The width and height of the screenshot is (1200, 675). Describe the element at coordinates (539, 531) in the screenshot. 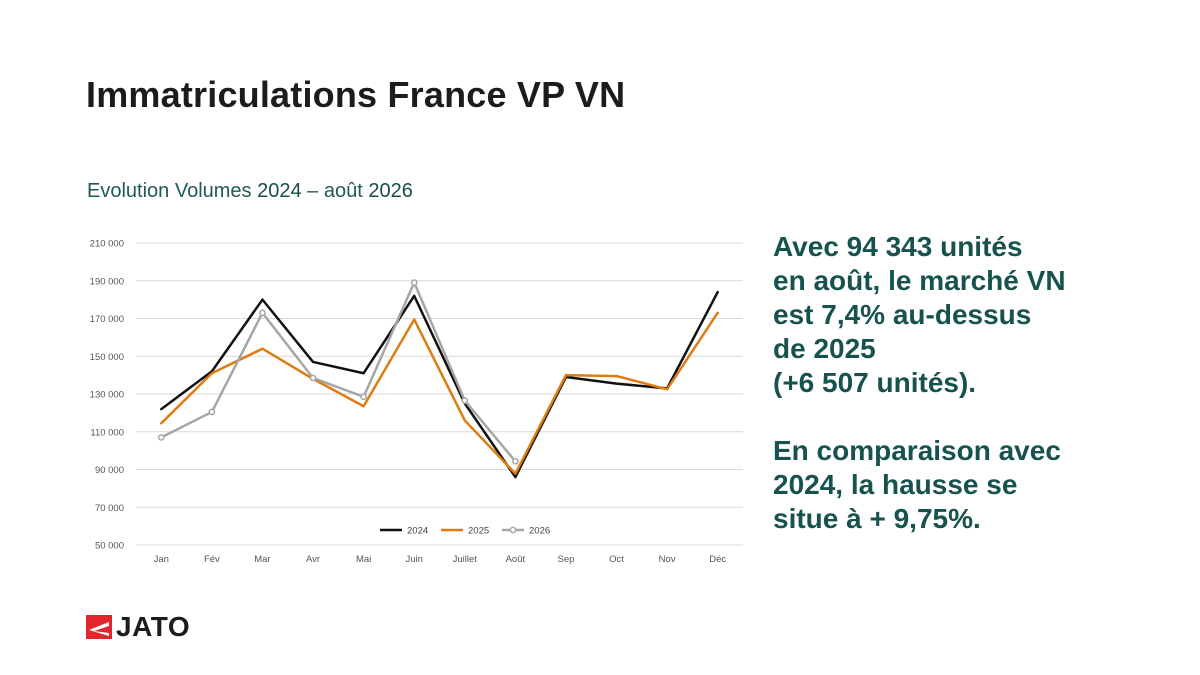

I see `legend-label-2026: 2026` at that location.